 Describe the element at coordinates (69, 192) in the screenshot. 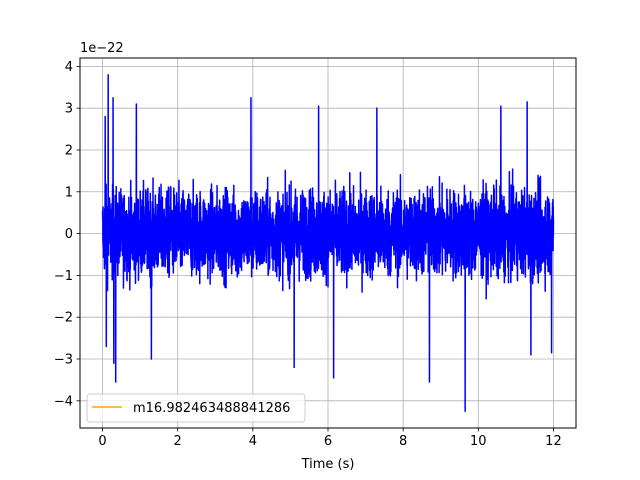

I see `y-tick-label: 1` at that location.